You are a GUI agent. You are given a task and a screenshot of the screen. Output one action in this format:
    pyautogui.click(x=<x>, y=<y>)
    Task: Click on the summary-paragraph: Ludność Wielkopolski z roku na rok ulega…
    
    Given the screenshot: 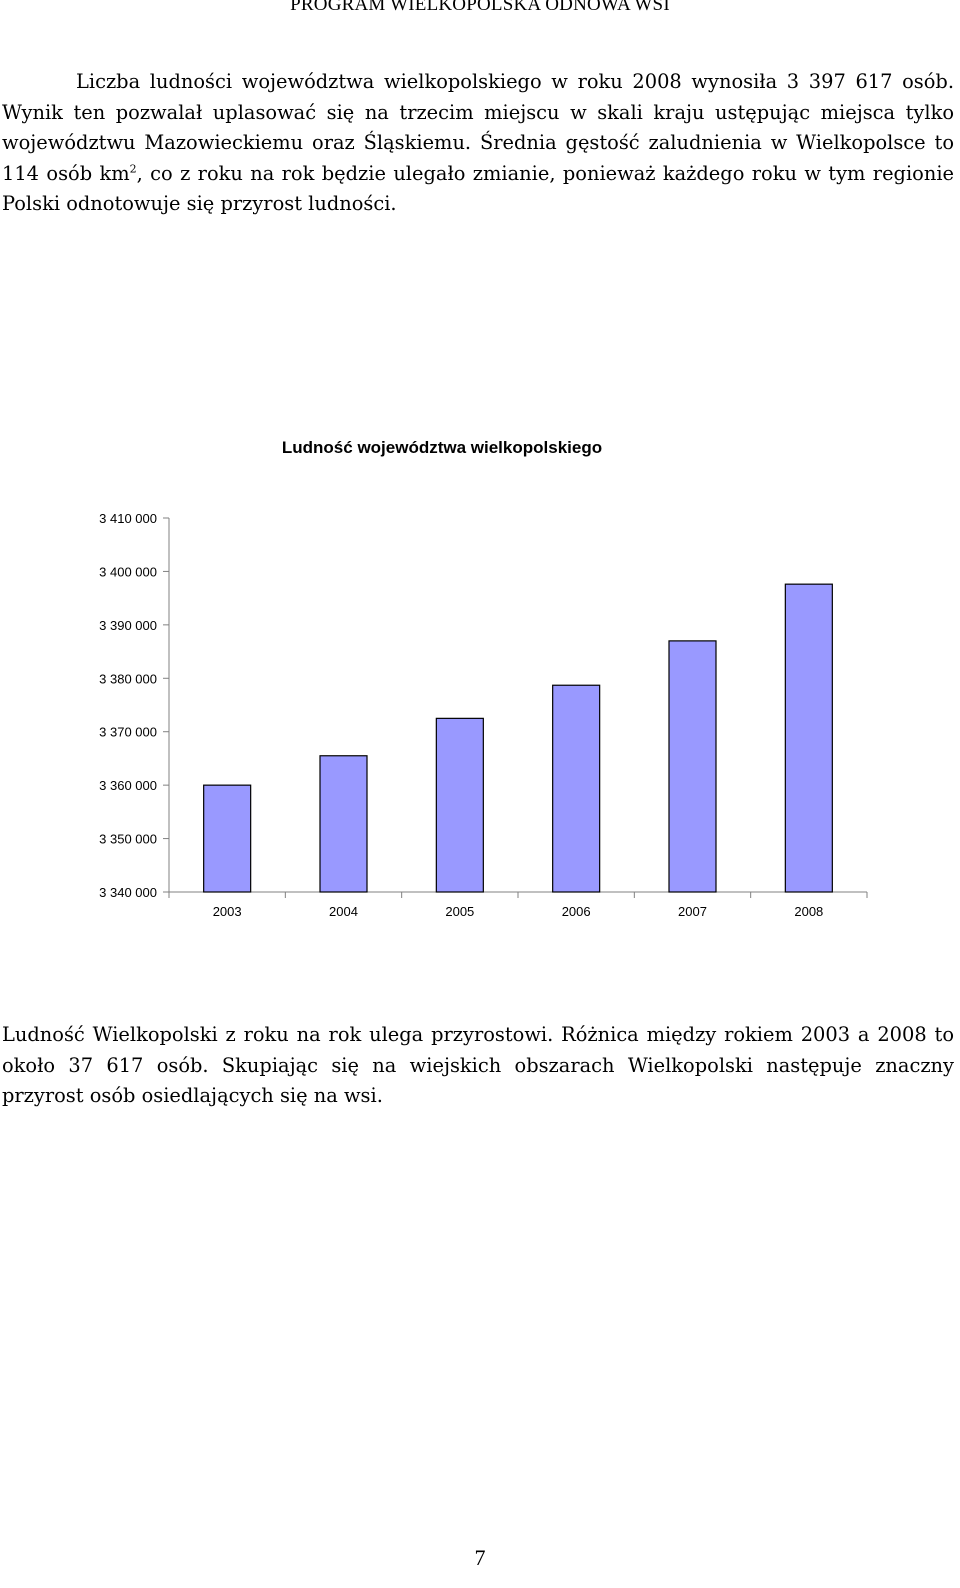 What is the action you would take?
    pyautogui.click(x=478, y=1065)
    